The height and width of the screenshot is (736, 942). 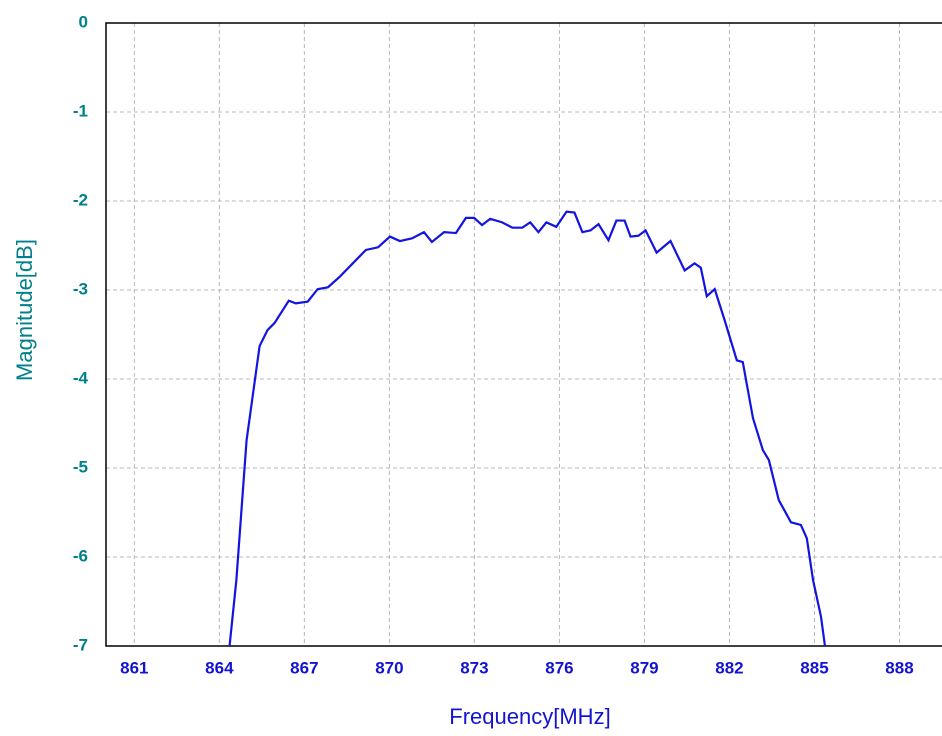 I want to click on x-tick-label: 888, so click(x=899, y=667).